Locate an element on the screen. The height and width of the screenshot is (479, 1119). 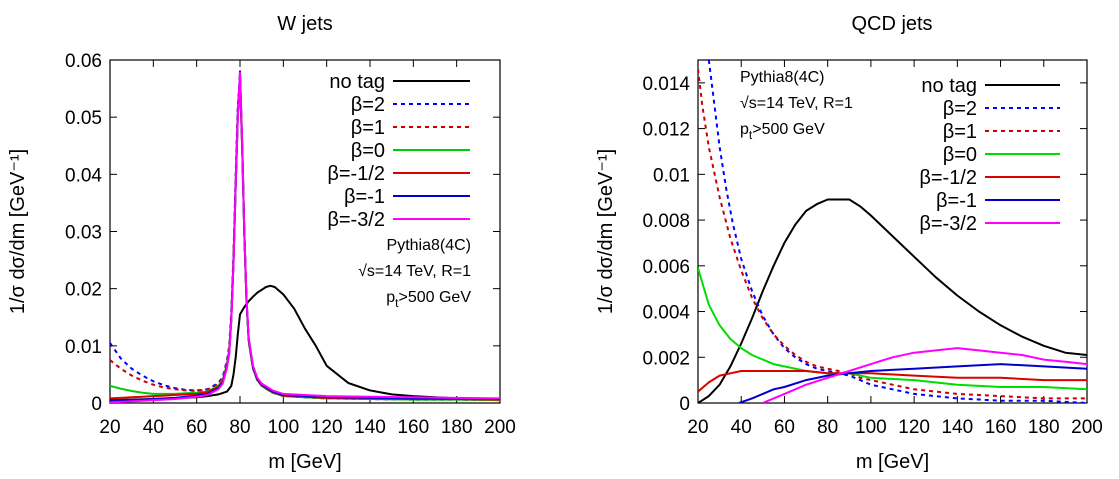
y-tick-label: 0.014 is located at coordinates (666, 84).